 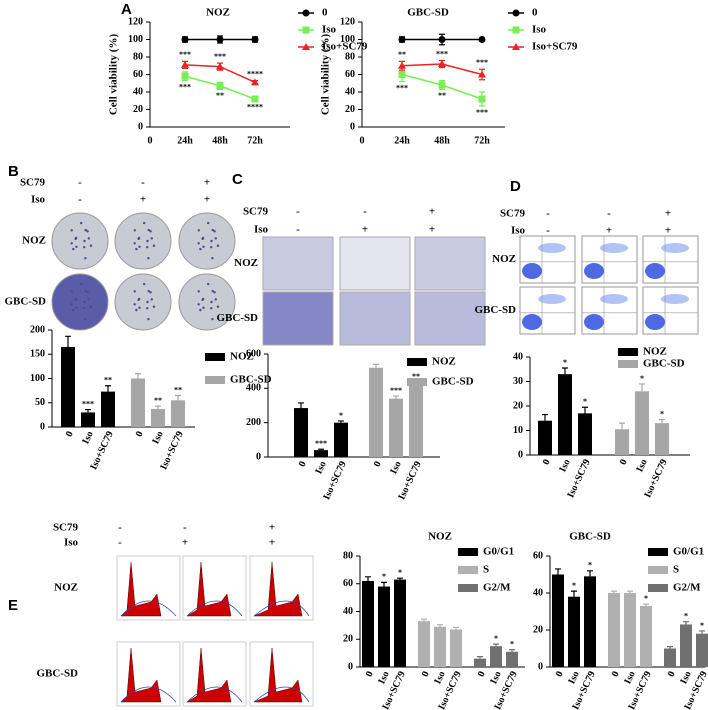 I want to click on legend-label: Iso, so click(x=539, y=30).